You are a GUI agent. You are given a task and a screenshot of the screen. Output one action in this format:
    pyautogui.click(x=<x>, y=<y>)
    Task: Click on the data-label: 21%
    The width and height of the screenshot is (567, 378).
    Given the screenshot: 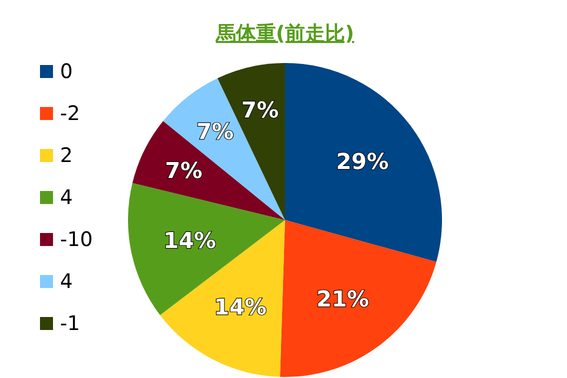 What is the action you would take?
    pyautogui.click(x=343, y=299)
    